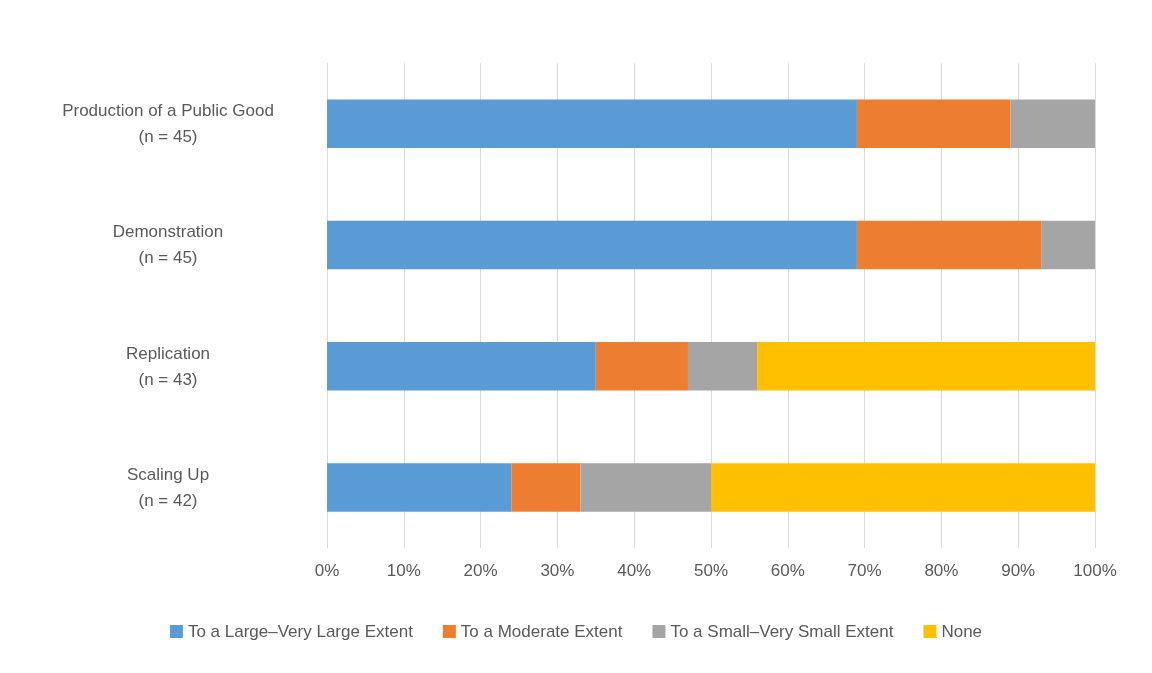 The image size is (1152, 673). I want to click on y-tick-label: Replication (n = 43), so click(168, 366).